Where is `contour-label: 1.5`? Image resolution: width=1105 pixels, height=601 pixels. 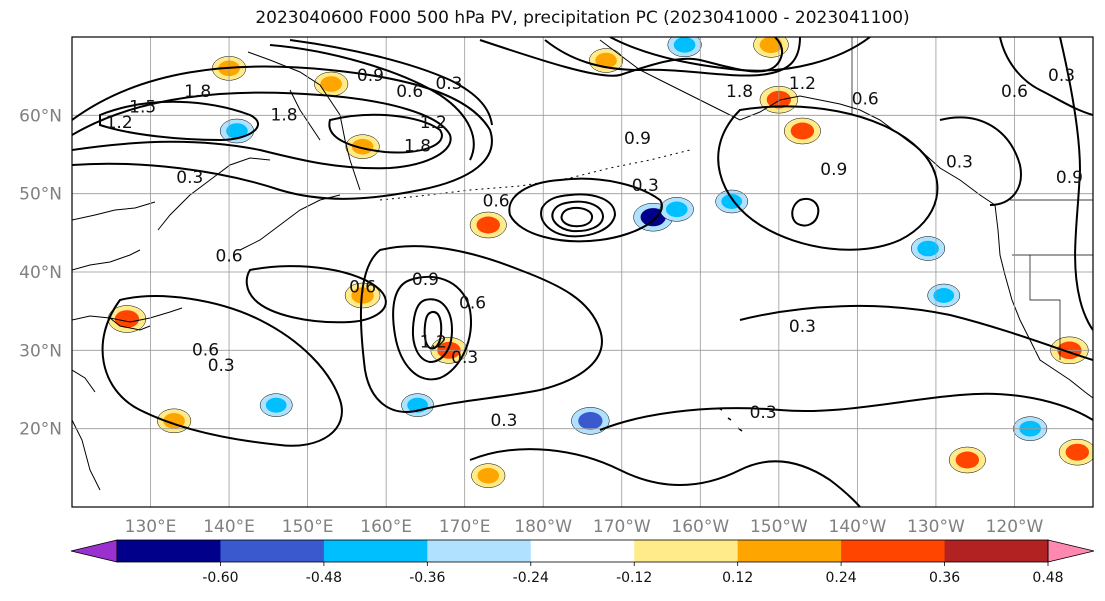 contour-label: 1.5 is located at coordinates (142, 108).